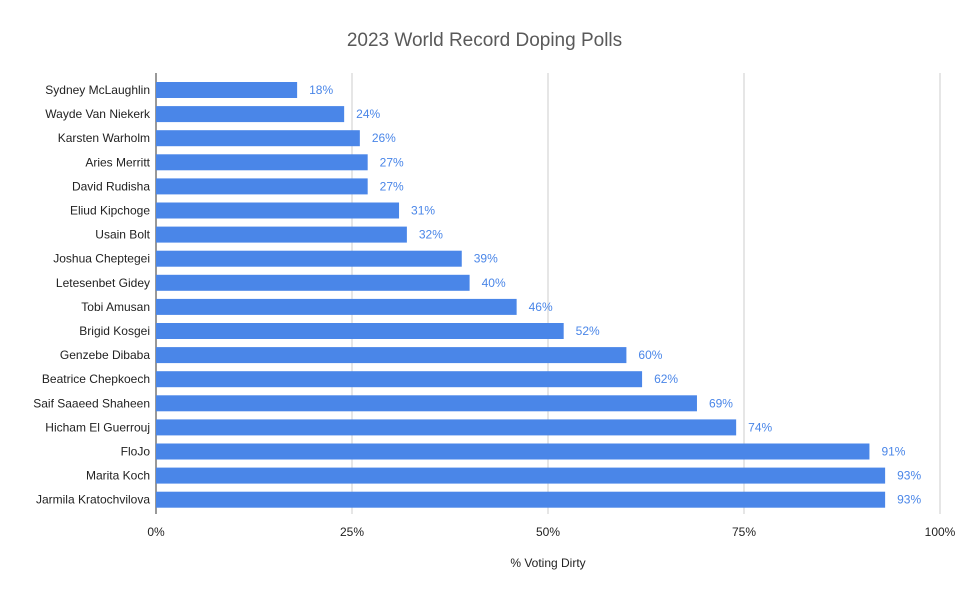  I want to click on data-label: 91%, so click(893, 452).